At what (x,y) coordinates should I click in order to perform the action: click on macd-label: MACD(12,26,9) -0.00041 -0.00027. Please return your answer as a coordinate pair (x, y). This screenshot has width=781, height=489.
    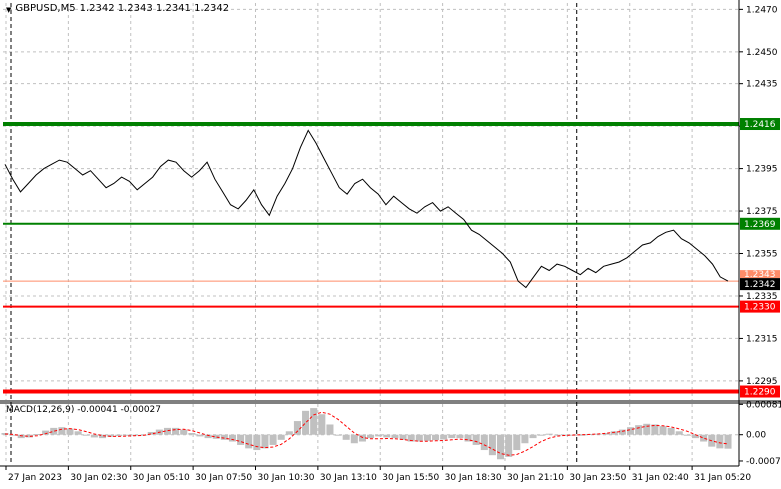
    Looking at the image, I should click on (84, 410).